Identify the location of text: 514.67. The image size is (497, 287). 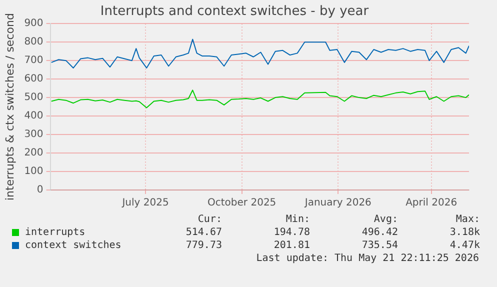
(203, 232).